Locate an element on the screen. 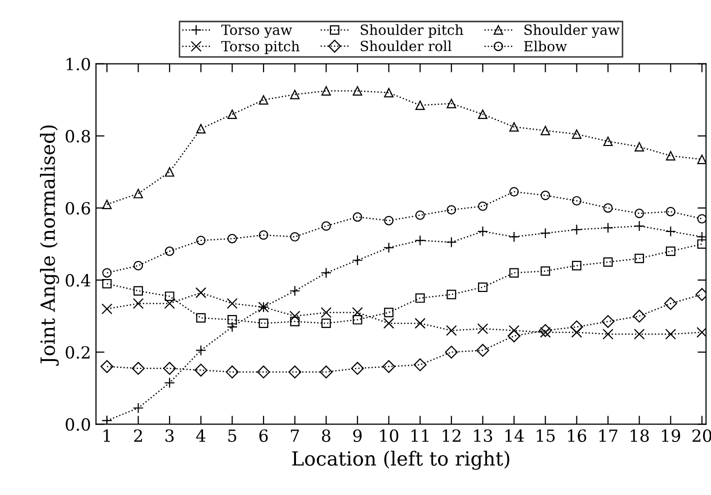 The width and height of the screenshot is (711, 495). y-tick-label: 1.0 is located at coordinates (78, 64).